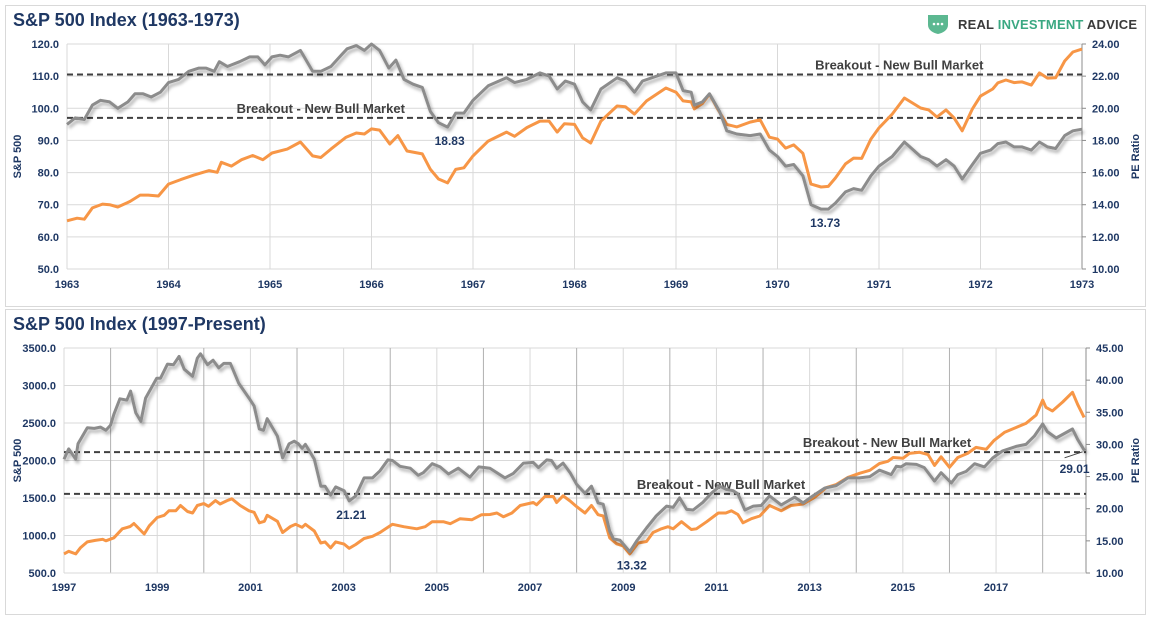 This screenshot has height=621, width=1149. What do you see at coordinates (530, 588) in the screenshot?
I see `x-tick-label: 2007` at bounding box center [530, 588].